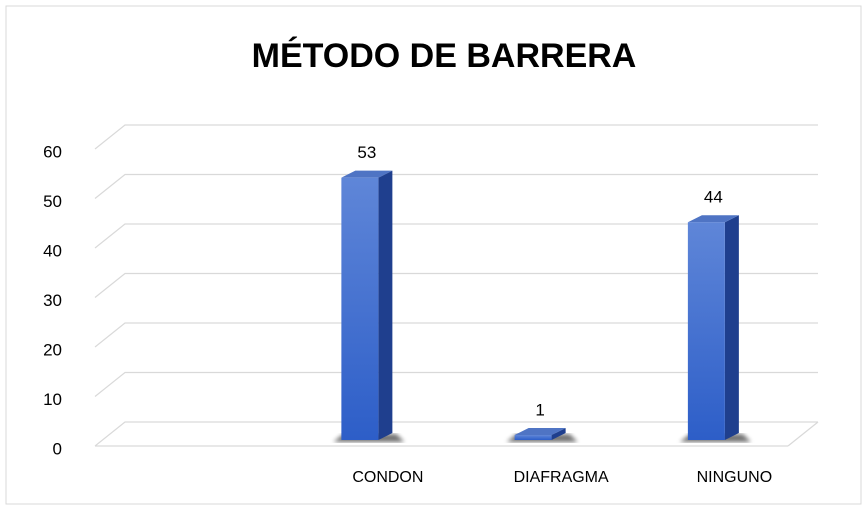 This screenshot has width=868, height=510. Describe the element at coordinates (52, 349) in the screenshot. I see `y-tick-label: 20` at that location.